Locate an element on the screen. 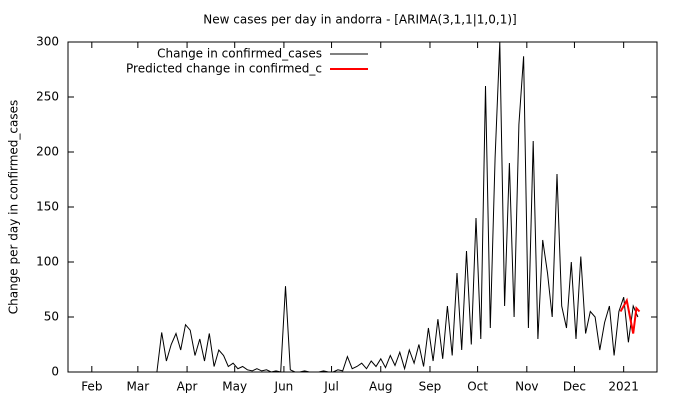  x-tick-label: Mar is located at coordinates (138, 387).